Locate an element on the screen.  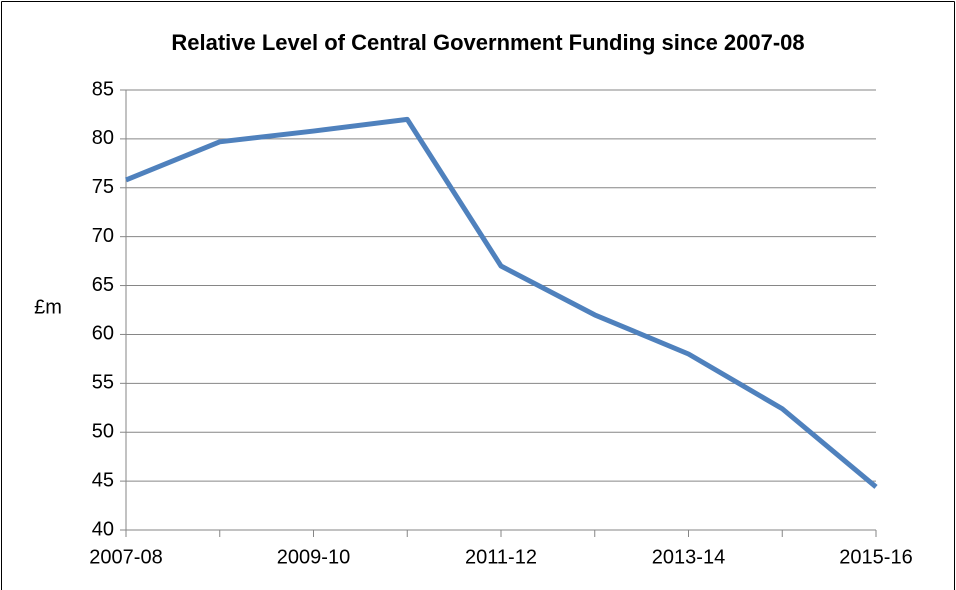
x-tick-label: 2011-12 is located at coordinates (501, 557).